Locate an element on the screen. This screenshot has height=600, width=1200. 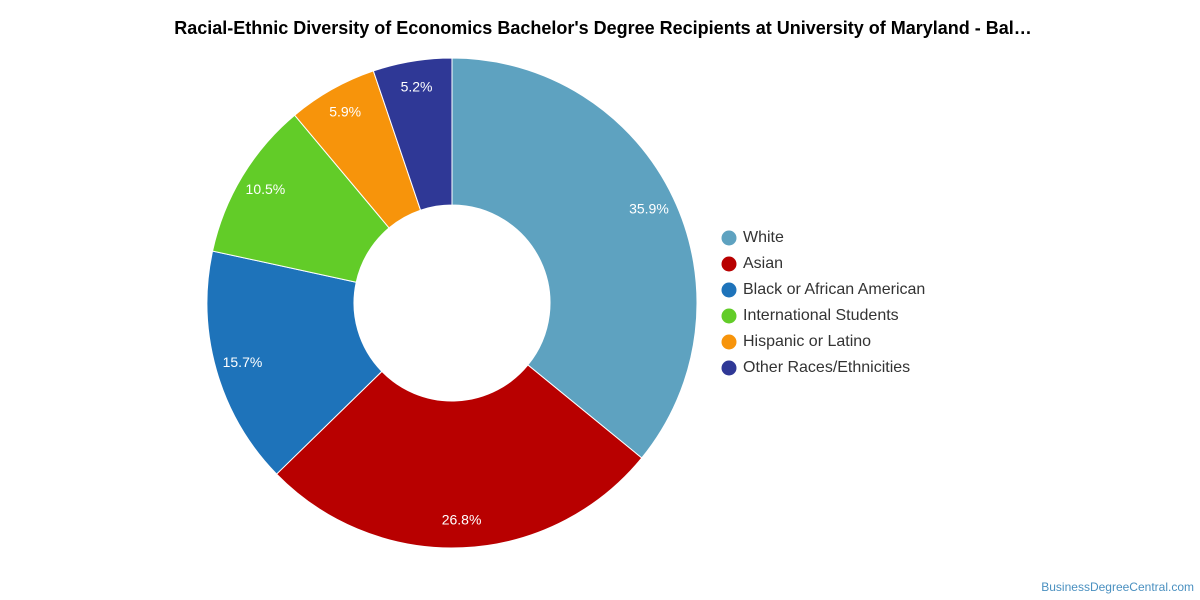
slice-label-black-or-african-american: 15.7% is located at coordinates (243, 362).